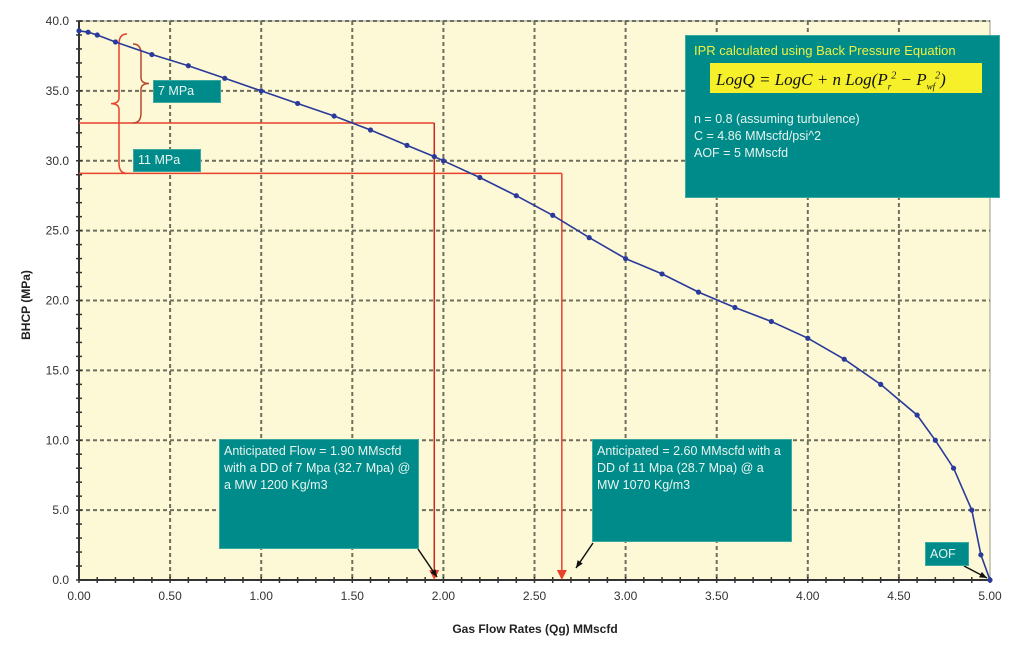 The height and width of the screenshot is (651, 1024). Describe the element at coordinates (444, 596) in the screenshot. I see `x-tick-label: 2.00` at that location.